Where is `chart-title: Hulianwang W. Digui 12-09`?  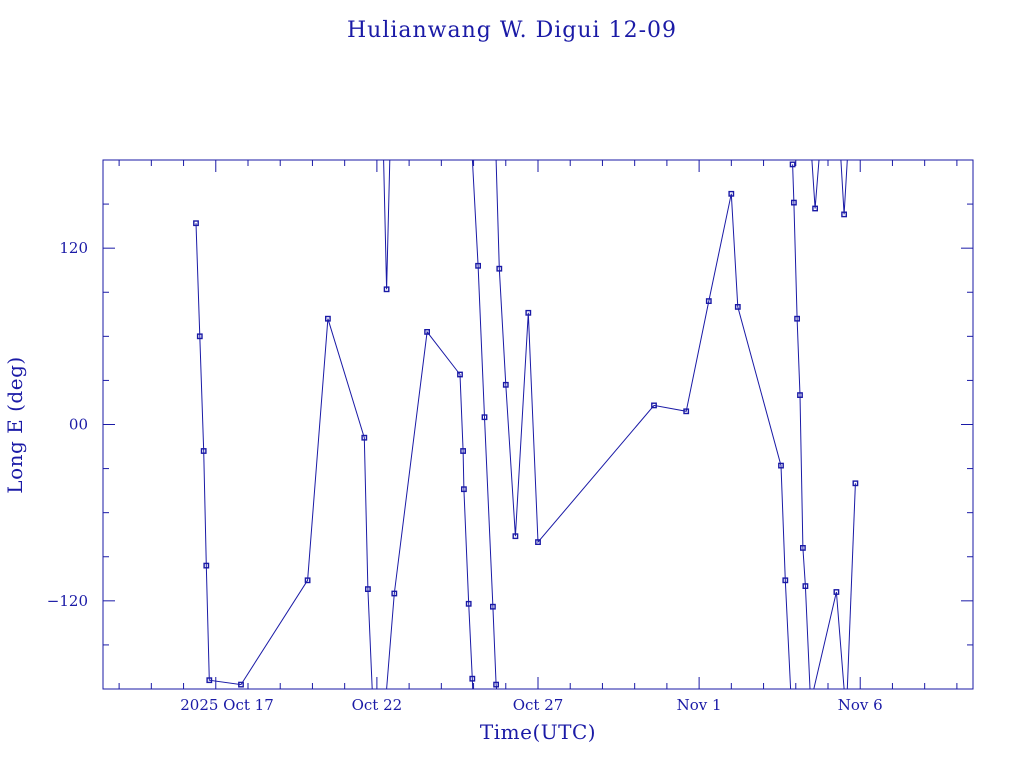
chart-title: Hulianwang W. Digui 12-09 is located at coordinates (512, 30).